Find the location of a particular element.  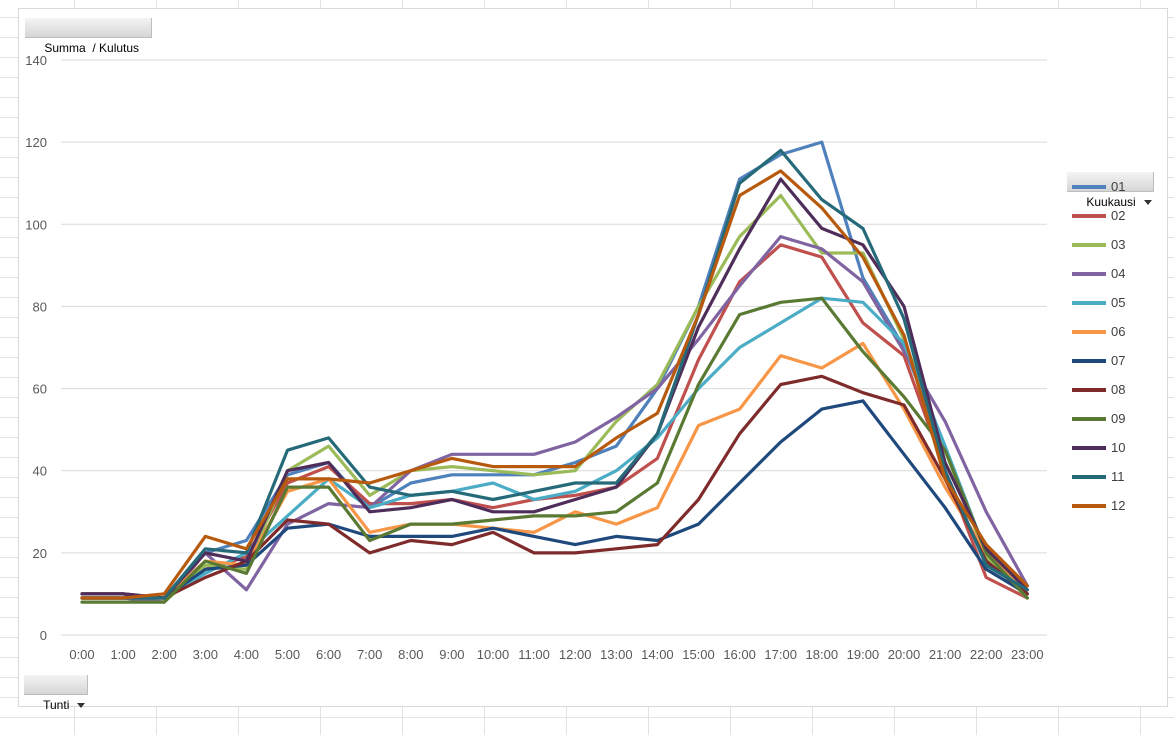

chart-legend: 01 02 03 04 05 06 07 08 09 10 11 12 is located at coordinates (1111, 346).